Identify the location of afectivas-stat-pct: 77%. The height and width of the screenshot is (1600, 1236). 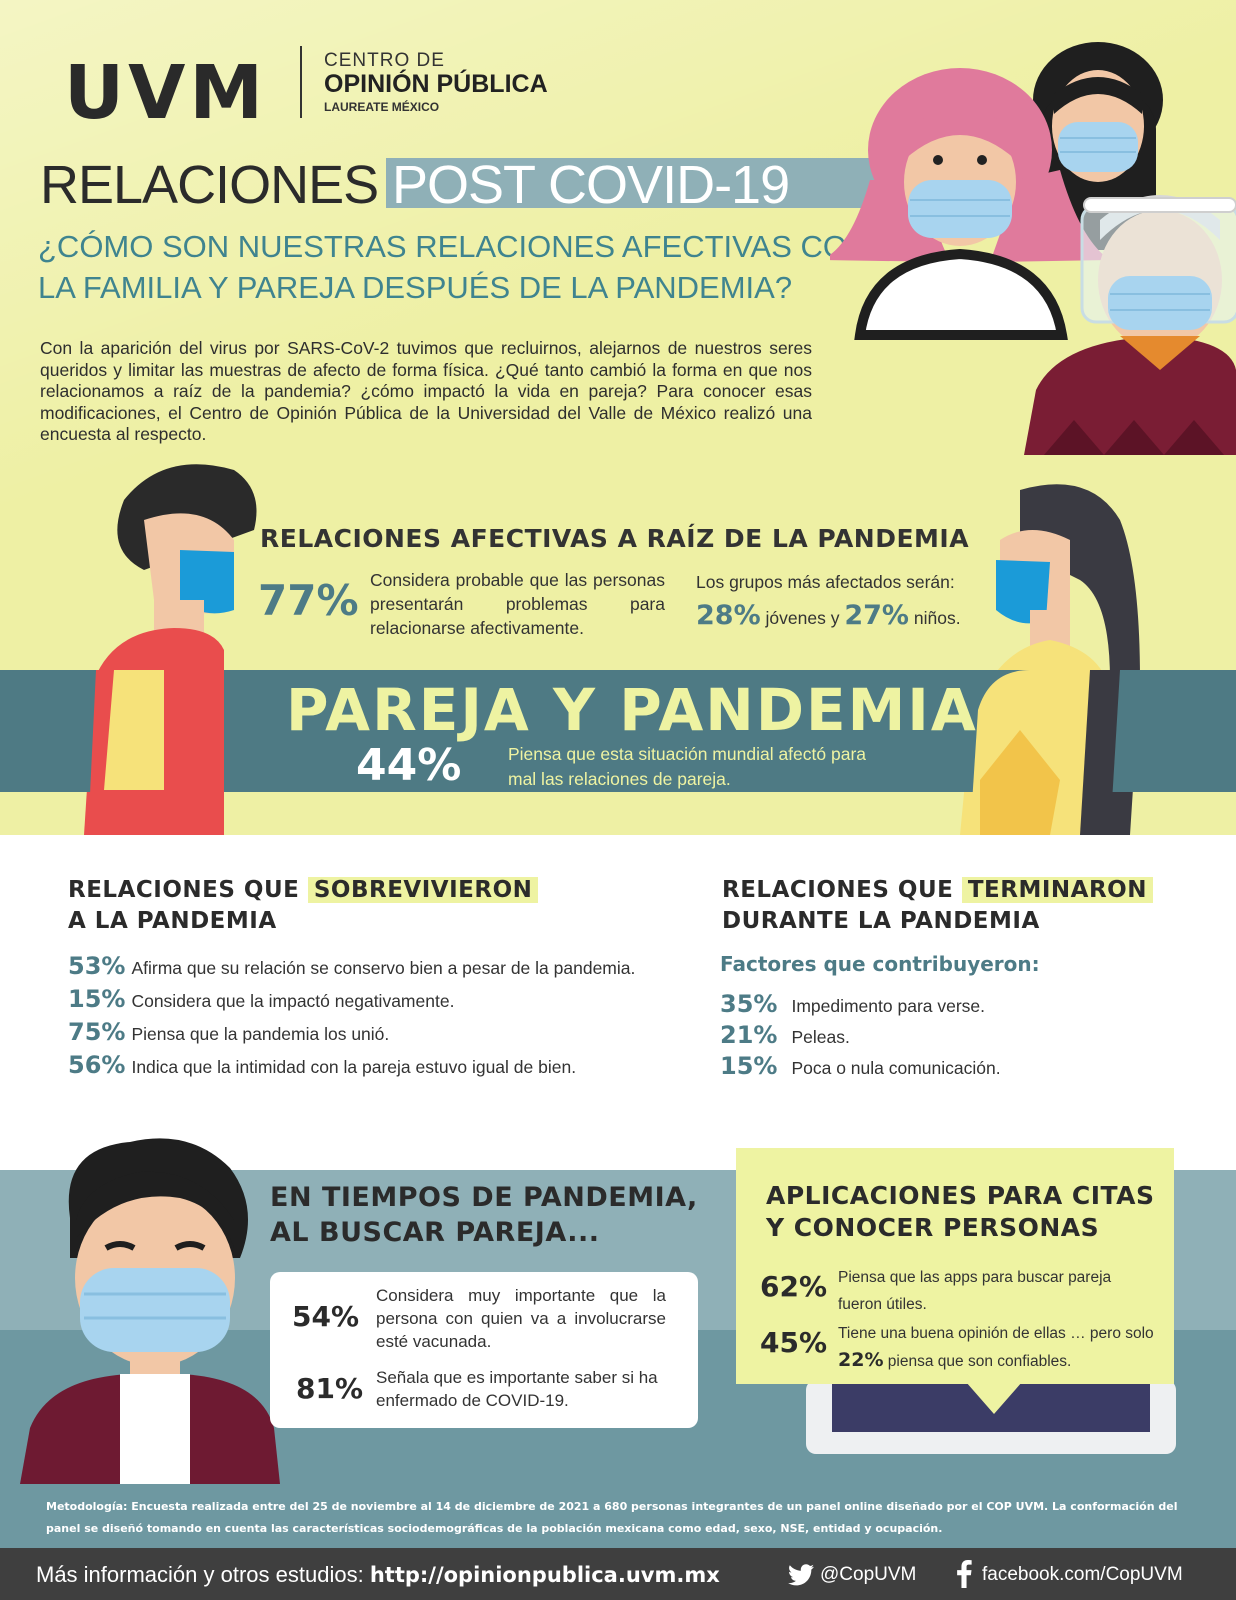
(308, 600).